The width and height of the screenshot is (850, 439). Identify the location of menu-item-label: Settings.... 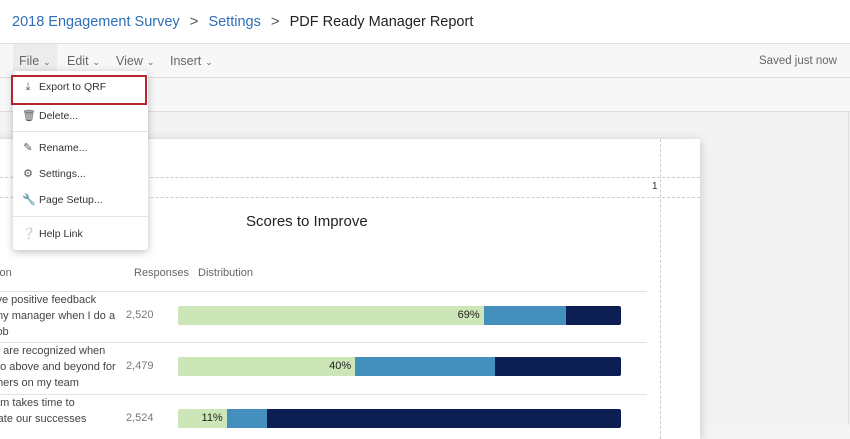
(62, 174).